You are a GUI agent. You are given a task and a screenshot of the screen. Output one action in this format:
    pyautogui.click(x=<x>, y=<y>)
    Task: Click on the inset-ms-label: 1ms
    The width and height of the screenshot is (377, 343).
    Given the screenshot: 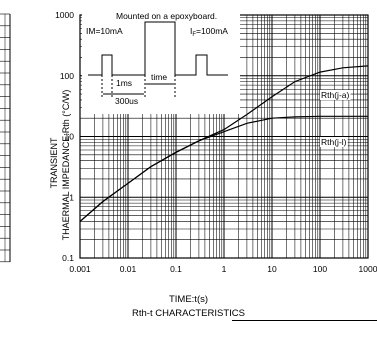 What is the action you would take?
    pyautogui.click(x=124, y=83)
    